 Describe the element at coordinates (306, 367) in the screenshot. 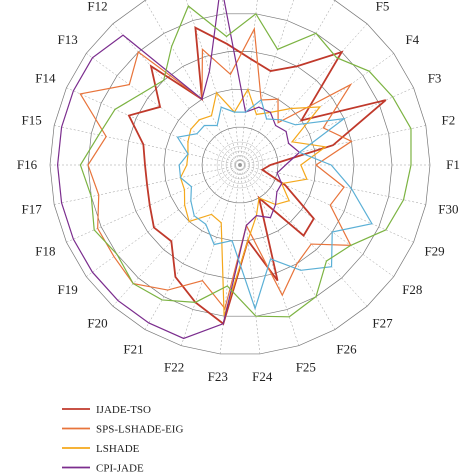

I see `axis-label-F25: F25` at that location.